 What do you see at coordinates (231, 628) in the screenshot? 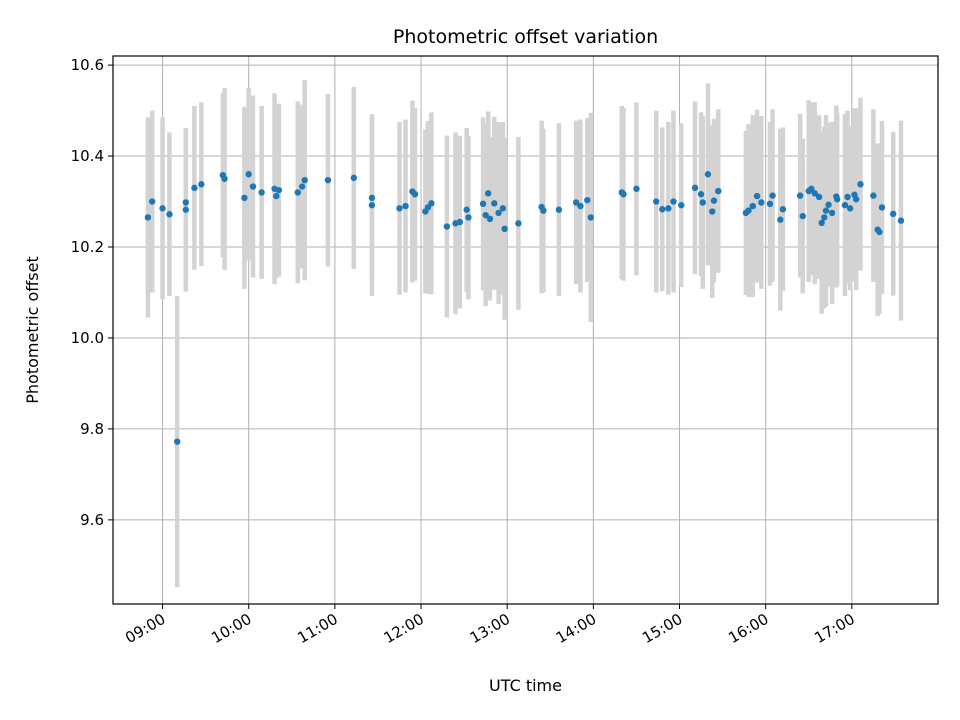
I see `x-tick-label: 10:00` at bounding box center [231, 628].